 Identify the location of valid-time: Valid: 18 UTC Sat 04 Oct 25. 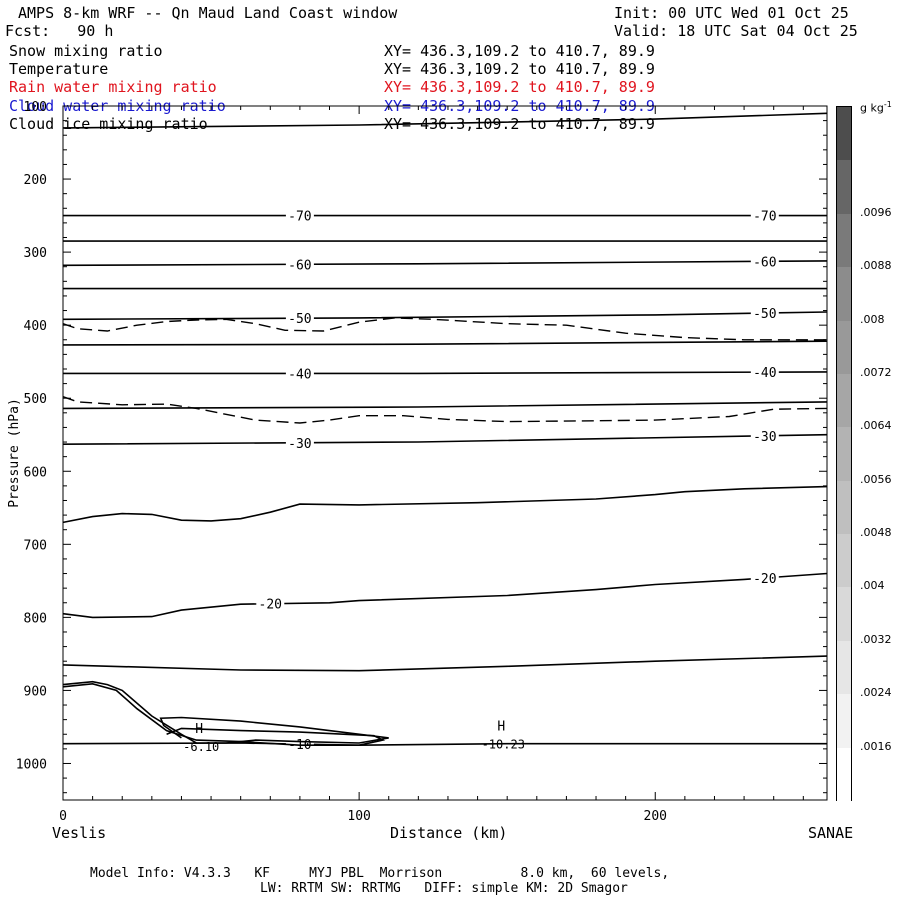
(736, 31).